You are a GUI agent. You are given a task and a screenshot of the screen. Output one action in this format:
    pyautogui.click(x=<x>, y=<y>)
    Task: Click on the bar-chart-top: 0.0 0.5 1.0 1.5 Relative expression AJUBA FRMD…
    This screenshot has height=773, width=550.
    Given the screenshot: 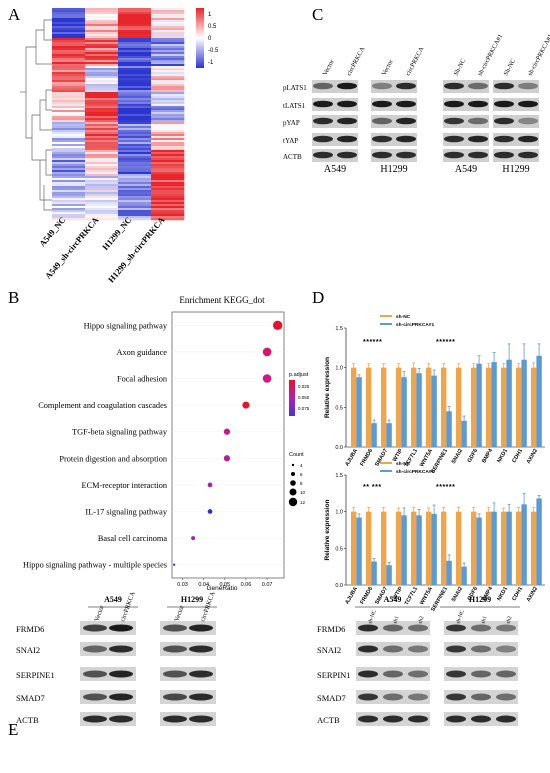 What is the action you would take?
    pyautogui.click(x=434, y=394)
    